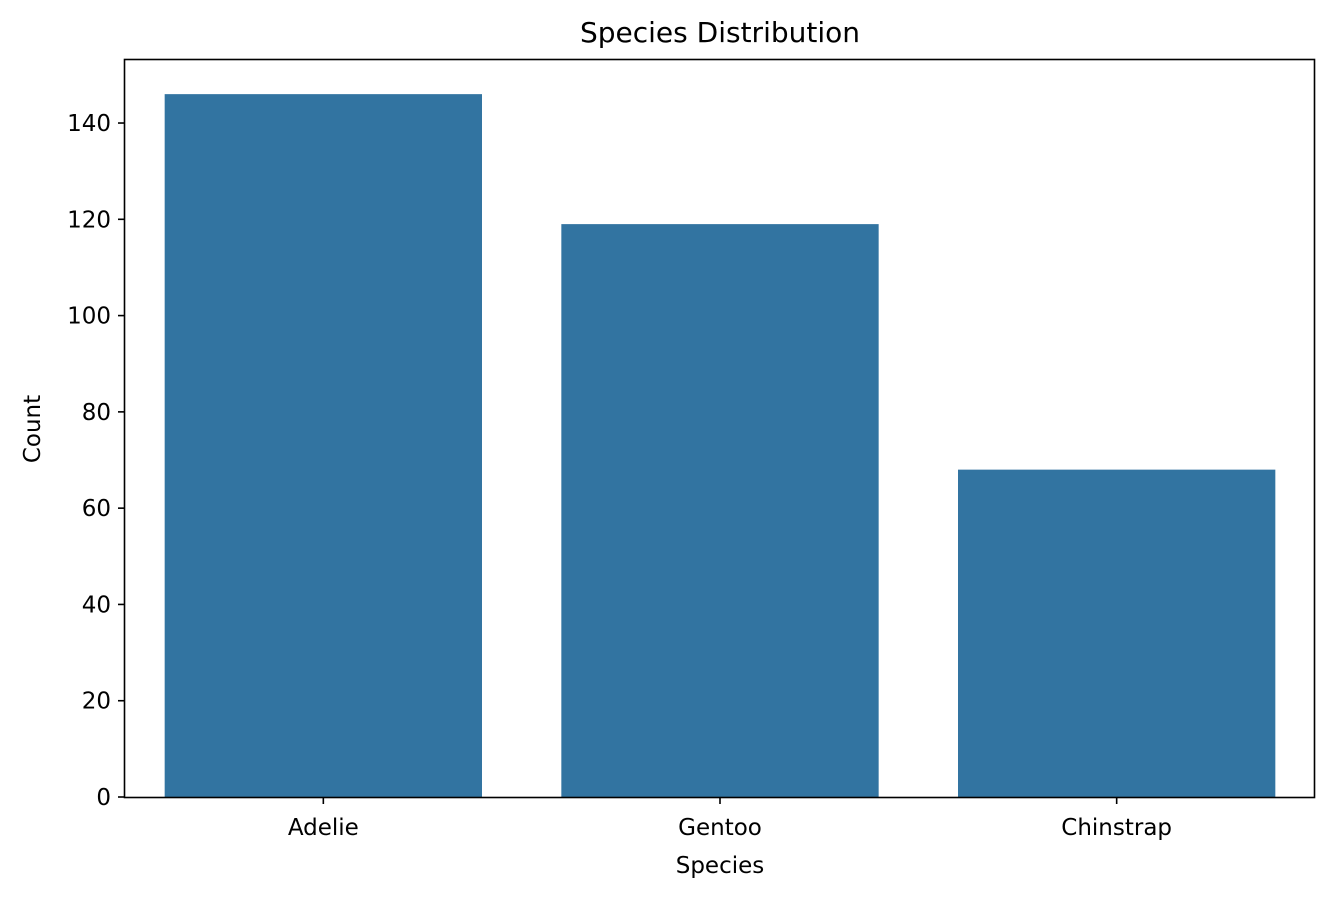 The width and height of the screenshot is (1334, 898). What do you see at coordinates (1117, 633) in the screenshot?
I see `bar-chinstrap` at bounding box center [1117, 633].